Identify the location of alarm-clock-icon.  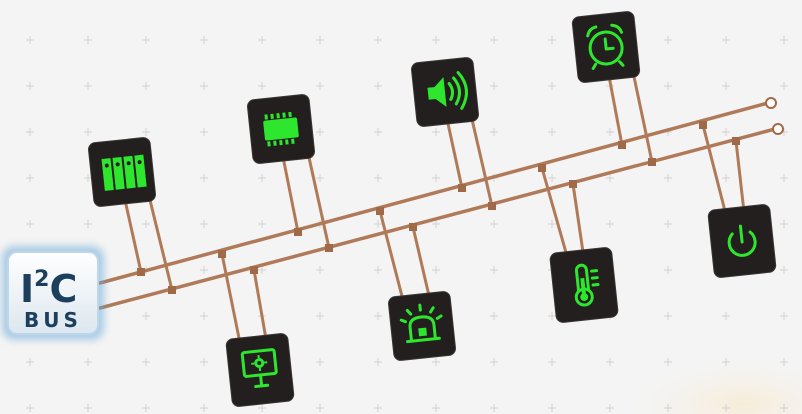
(605, 46).